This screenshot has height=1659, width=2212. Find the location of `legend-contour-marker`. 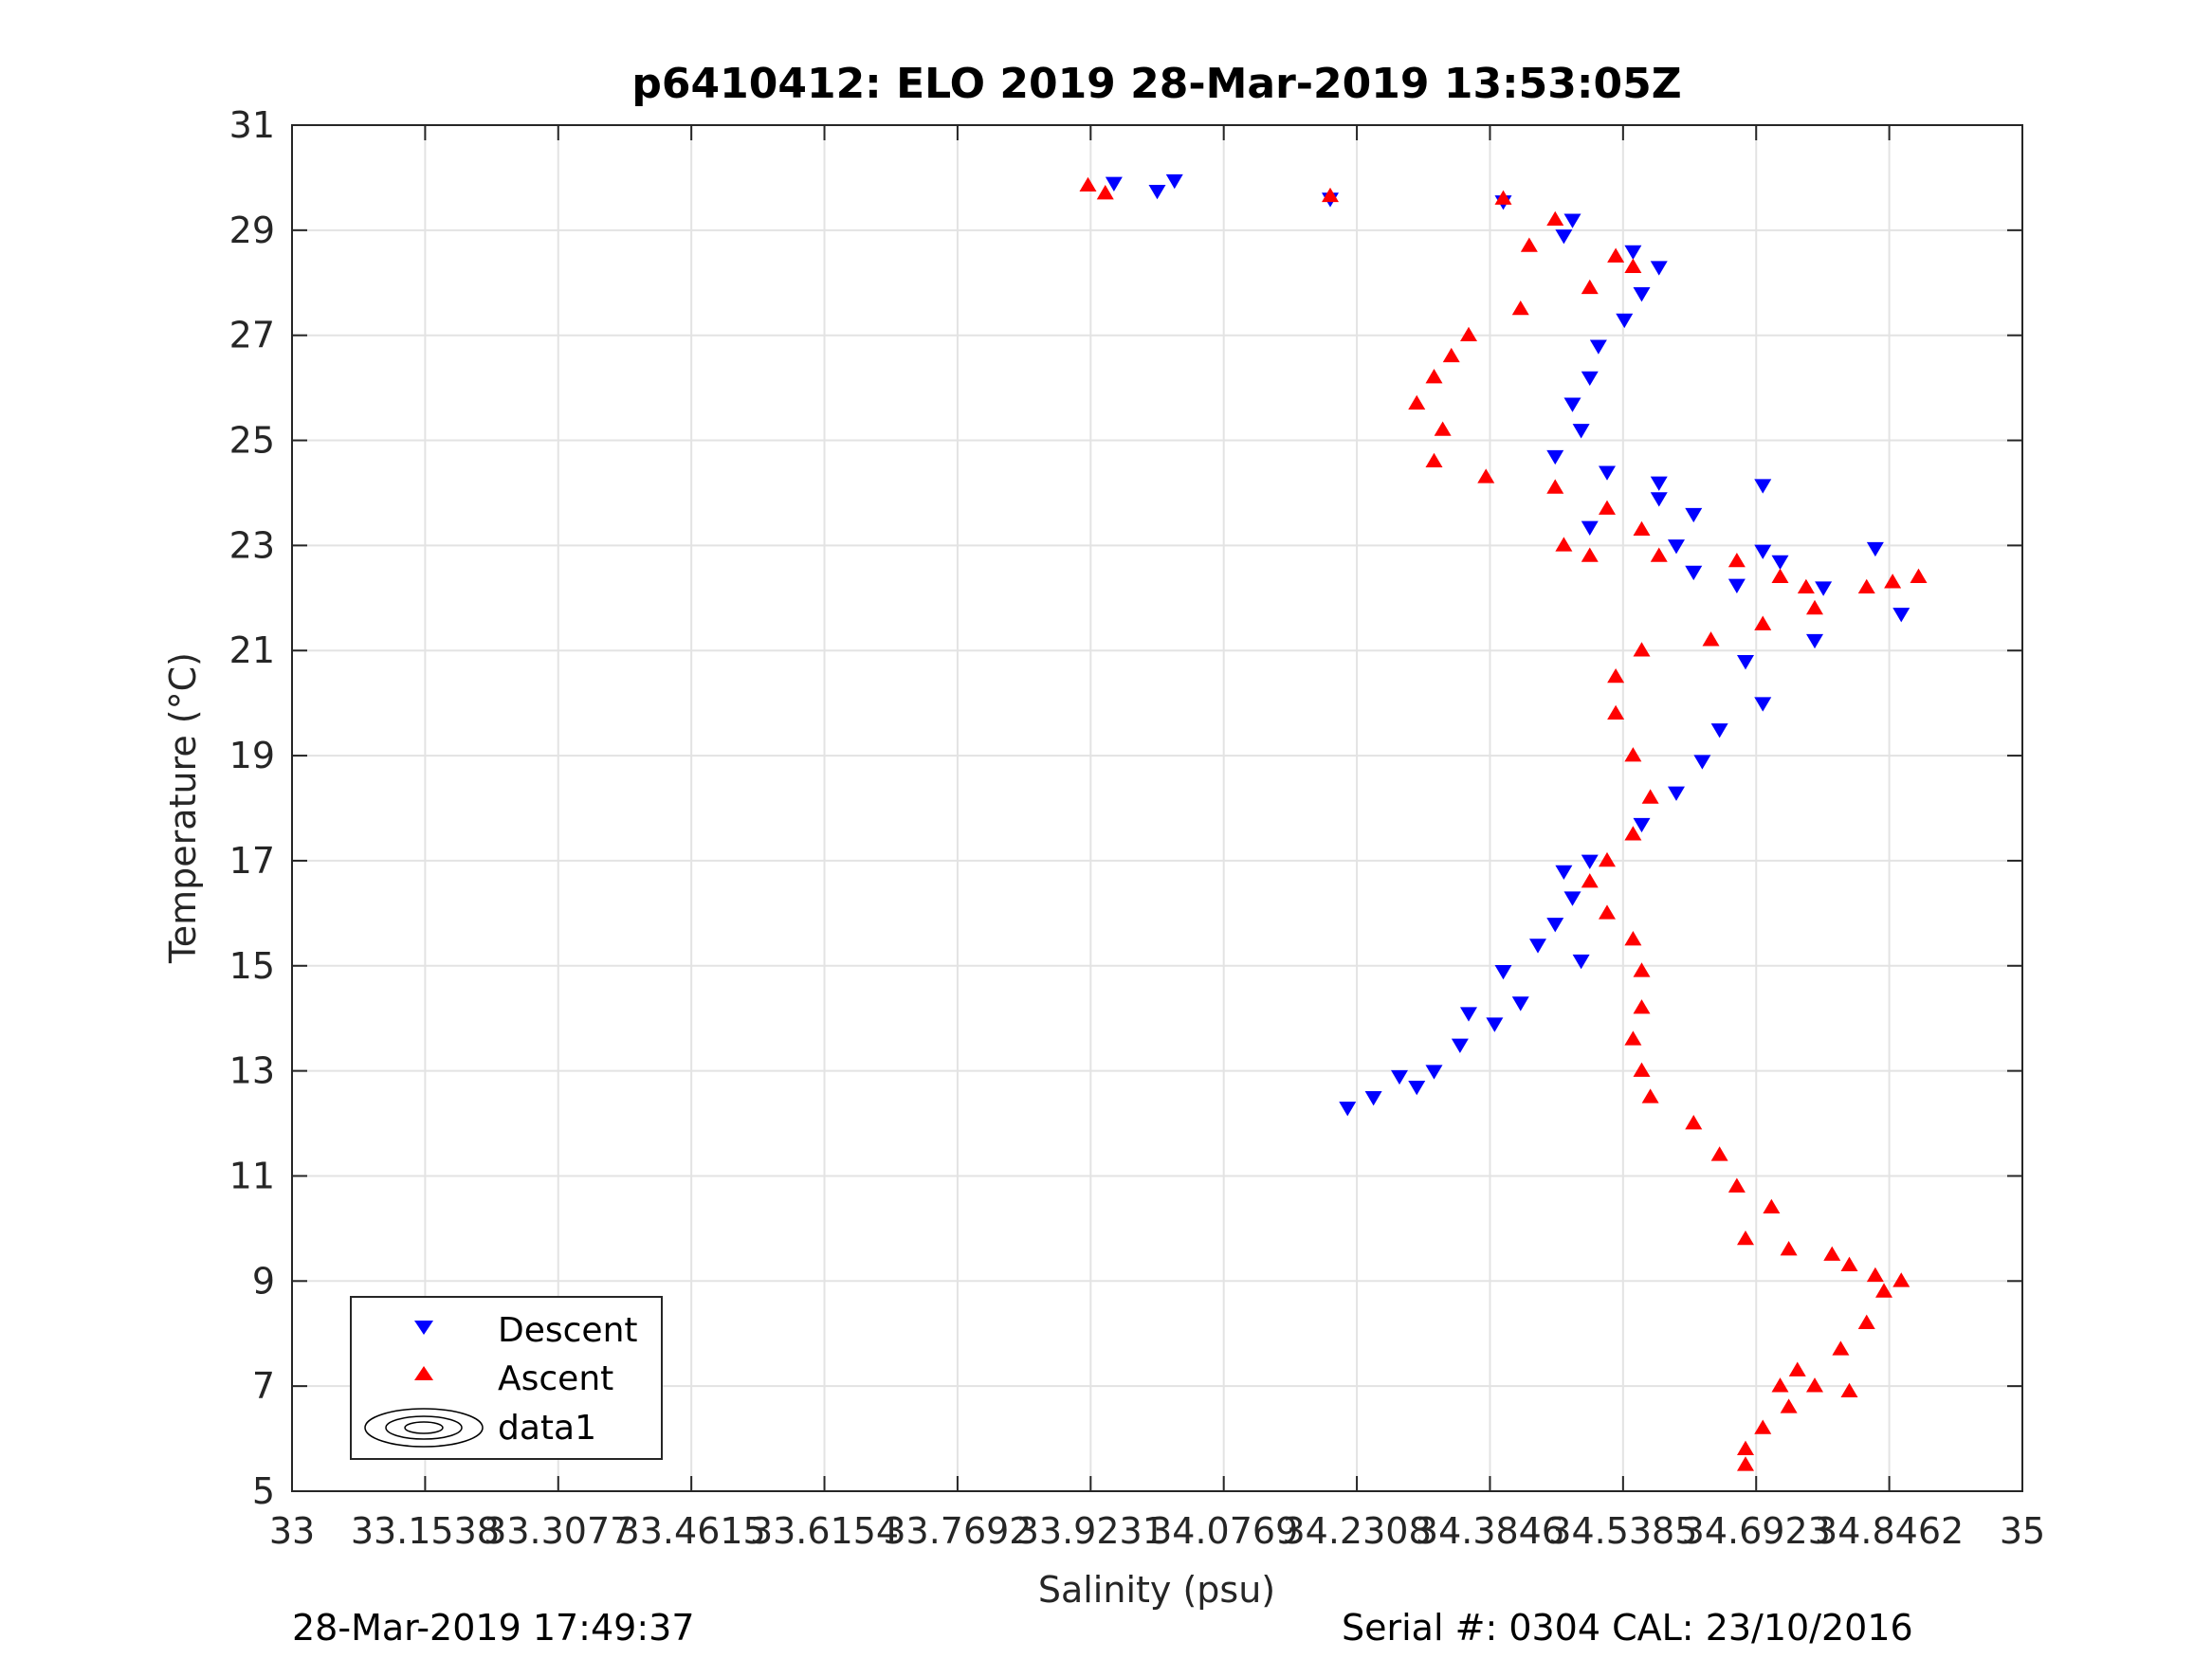

legend-contour-marker is located at coordinates (424, 1428).